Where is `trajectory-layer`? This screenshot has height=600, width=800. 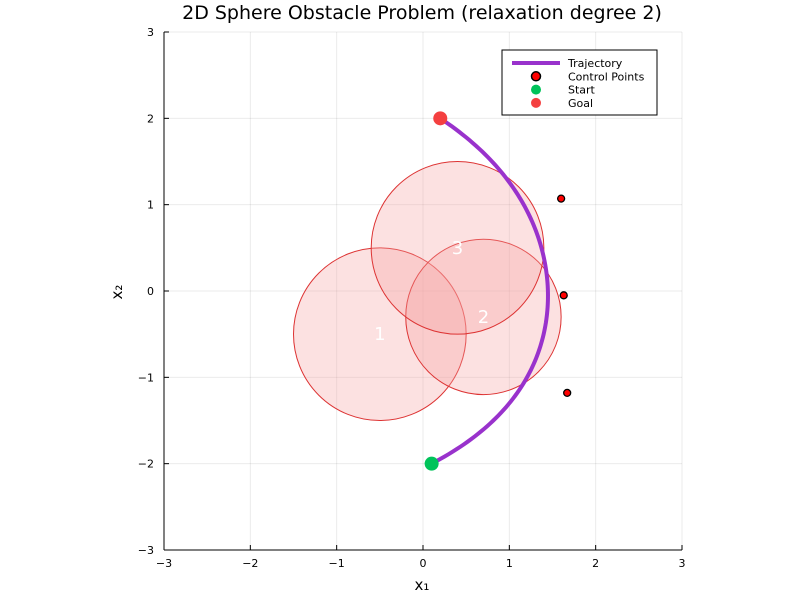 trajectory-layer is located at coordinates (489, 291).